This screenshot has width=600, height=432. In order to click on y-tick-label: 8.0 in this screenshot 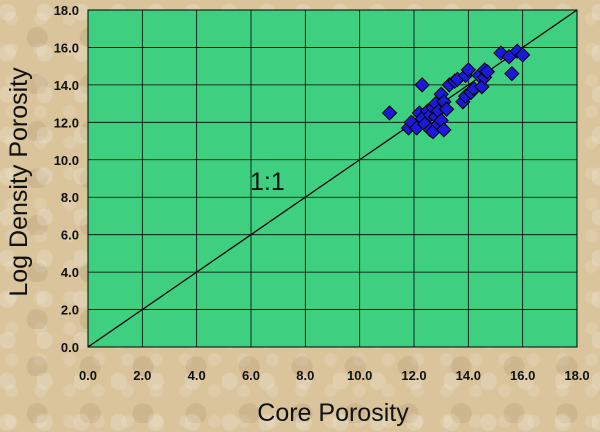, I will do `click(70, 197)`.